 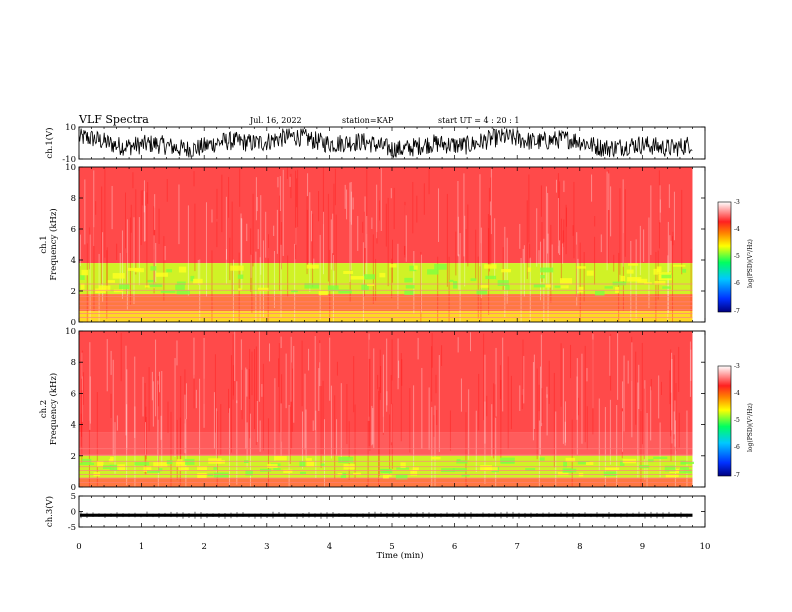 What do you see at coordinates (737, 366) in the screenshot?
I see `ch2-colorbar-tick: -3` at bounding box center [737, 366].